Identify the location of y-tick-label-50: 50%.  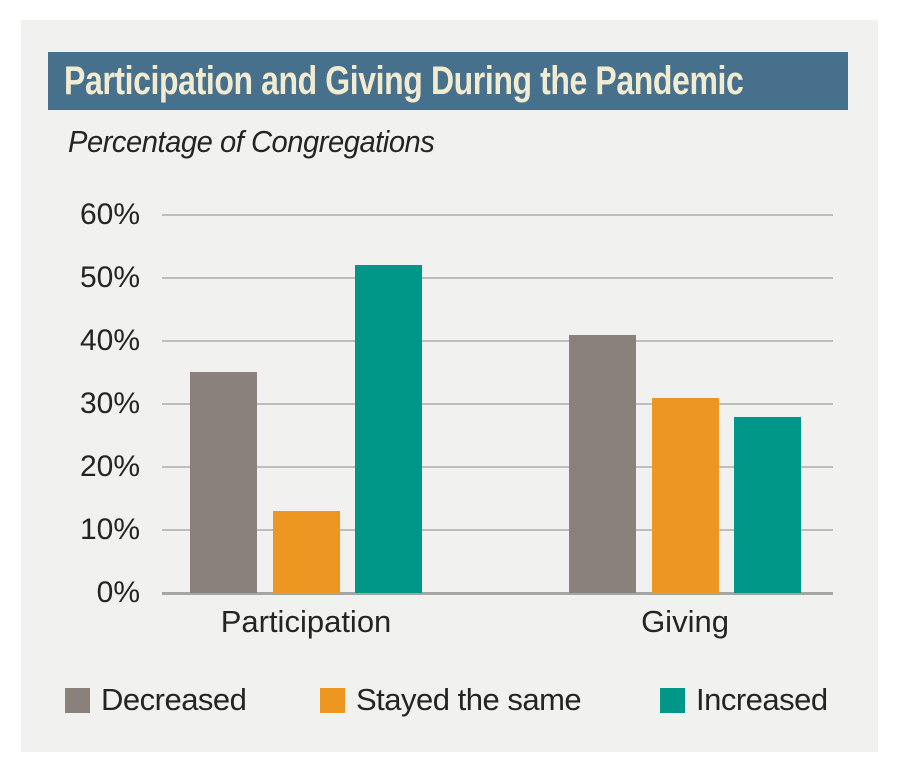
(109, 277).